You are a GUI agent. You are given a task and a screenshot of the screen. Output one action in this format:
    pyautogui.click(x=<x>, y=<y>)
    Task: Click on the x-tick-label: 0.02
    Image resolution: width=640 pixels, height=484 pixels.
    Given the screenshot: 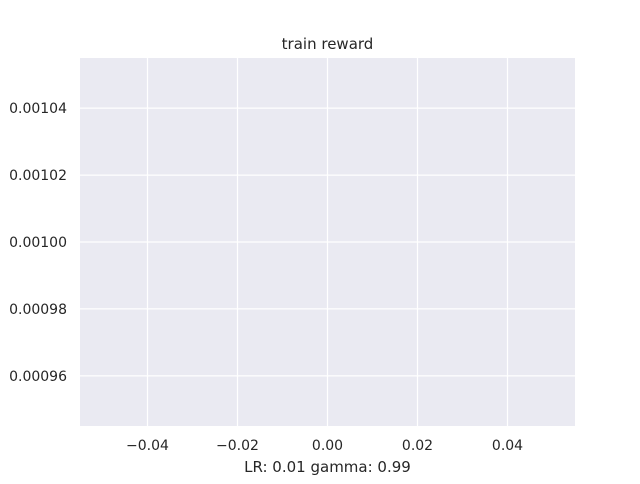 What is the action you would take?
    pyautogui.click(x=417, y=446)
    